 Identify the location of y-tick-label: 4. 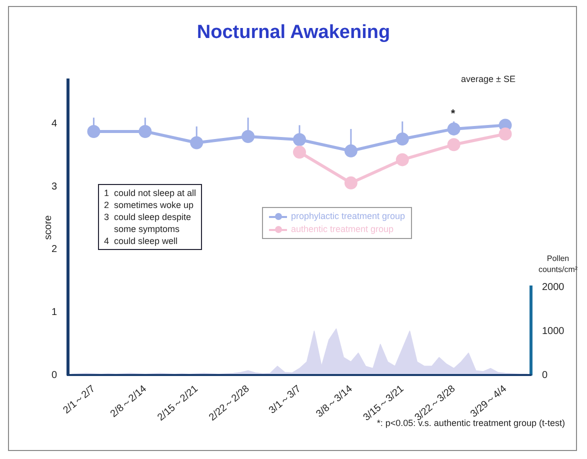
(54, 124).